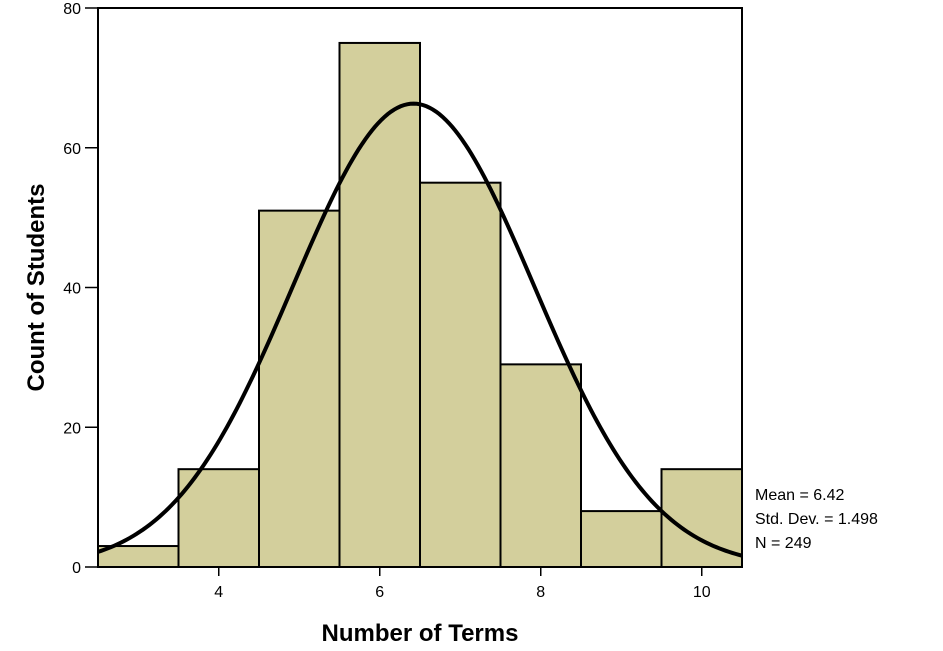  I want to click on y-tick-label: 40, so click(72, 289).